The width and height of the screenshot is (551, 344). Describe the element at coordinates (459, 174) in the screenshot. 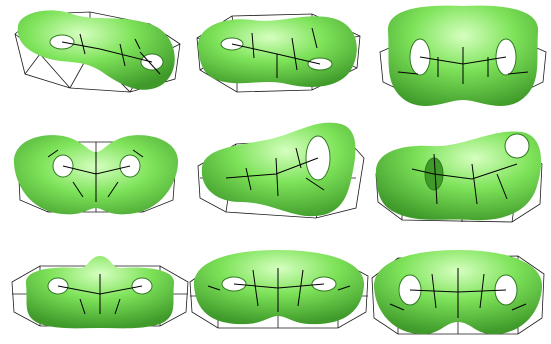

I see `panel-r2c3` at that location.